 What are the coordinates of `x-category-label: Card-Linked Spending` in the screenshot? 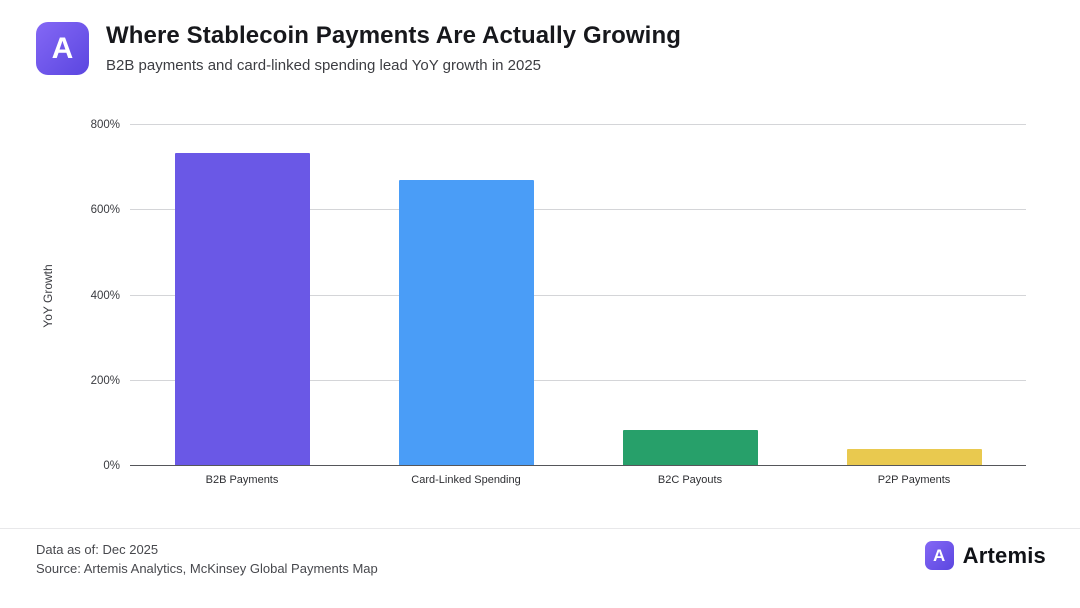 It's located at (466, 480).